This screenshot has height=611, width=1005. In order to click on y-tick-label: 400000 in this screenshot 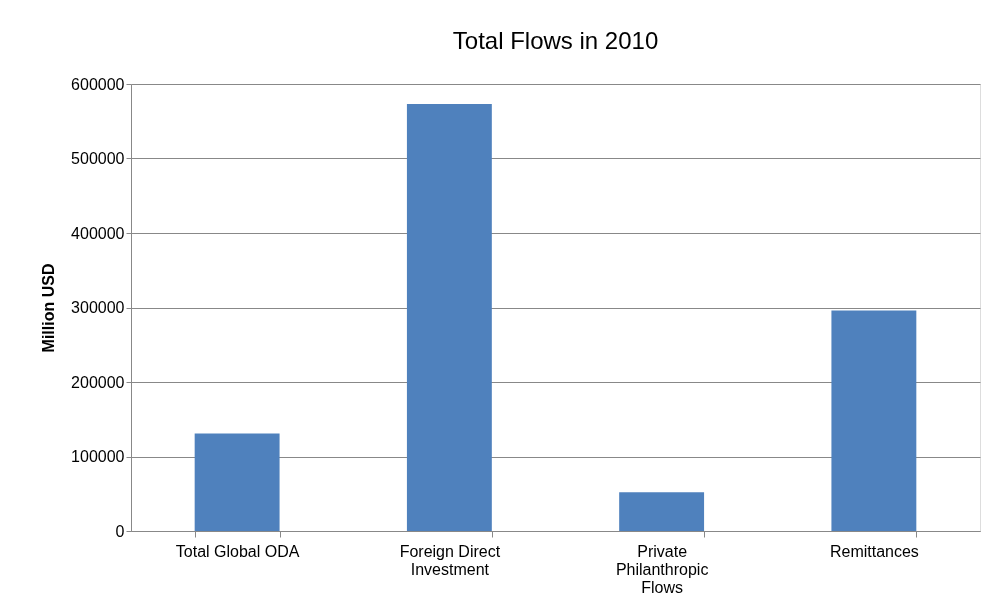, I will do `click(98, 233)`.